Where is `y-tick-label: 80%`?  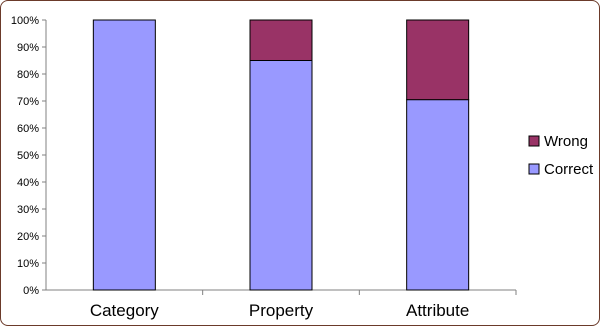 y-tick-label: 80% is located at coordinates (28, 75).